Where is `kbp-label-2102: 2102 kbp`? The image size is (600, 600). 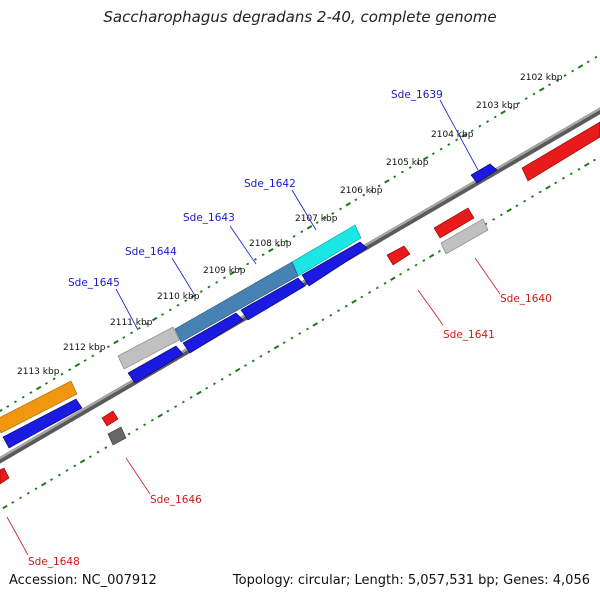
kbp-label-2102: 2102 kbp is located at coordinates (541, 78).